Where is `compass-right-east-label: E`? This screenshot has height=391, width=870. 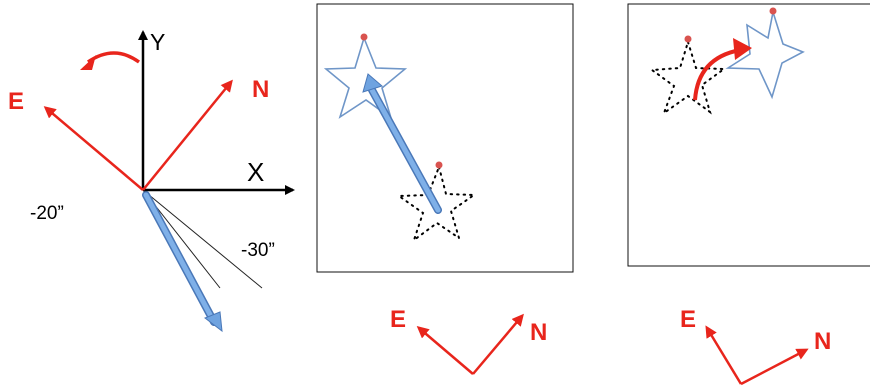 compass-right-east-label: E is located at coordinates (688, 319).